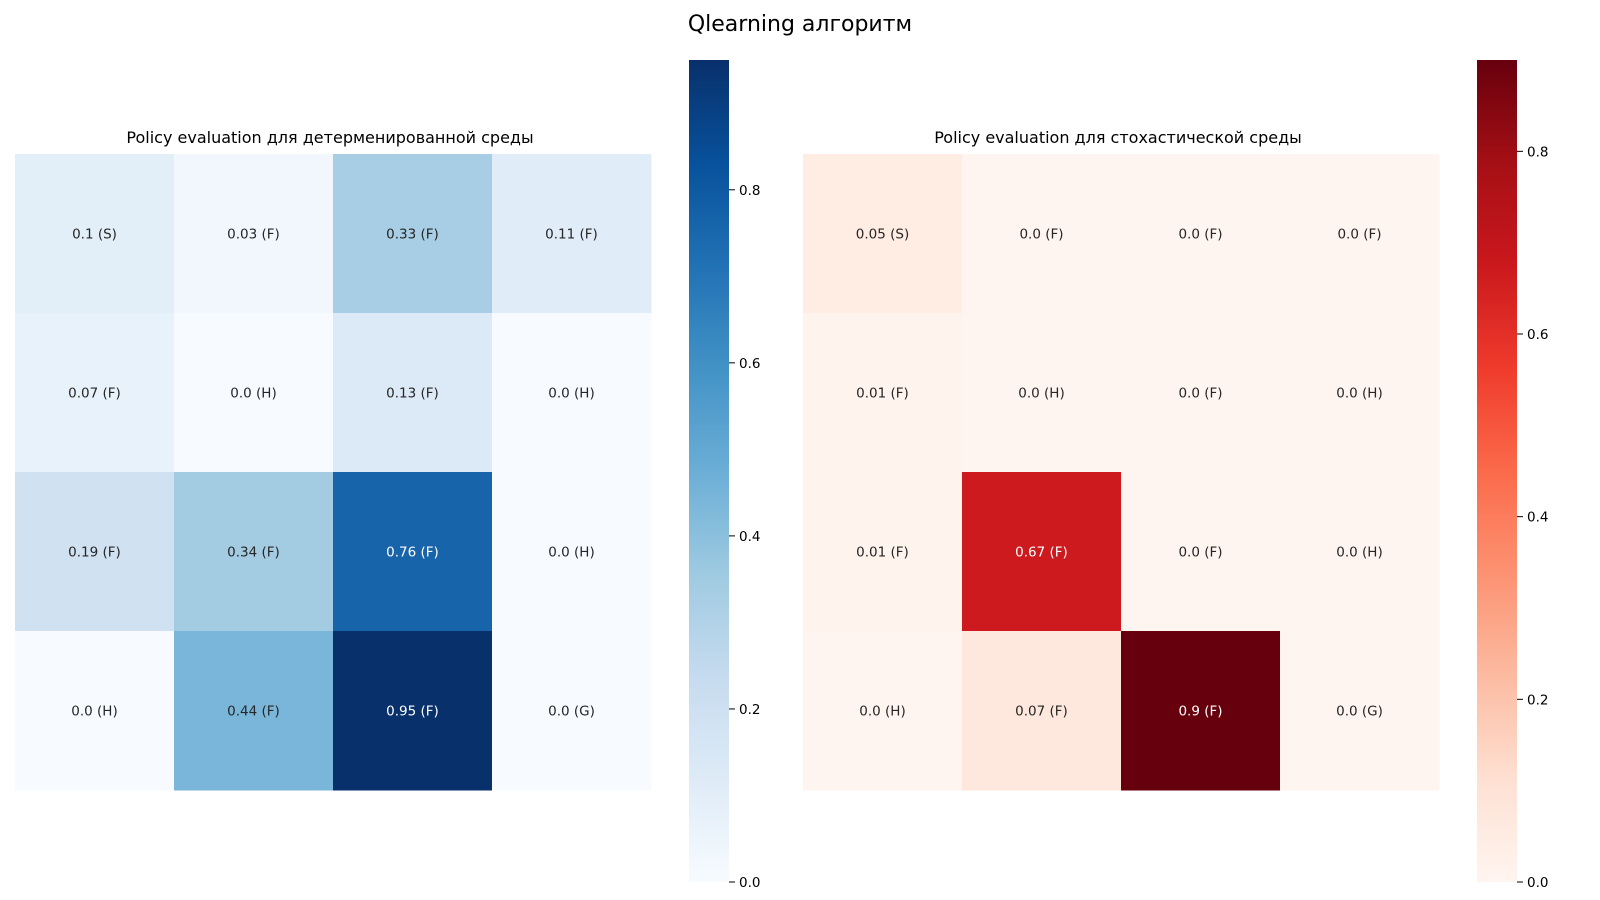 The width and height of the screenshot is (1600, 900). I want to click on cell-annotation: 0.76 (F), so click(412, 553).